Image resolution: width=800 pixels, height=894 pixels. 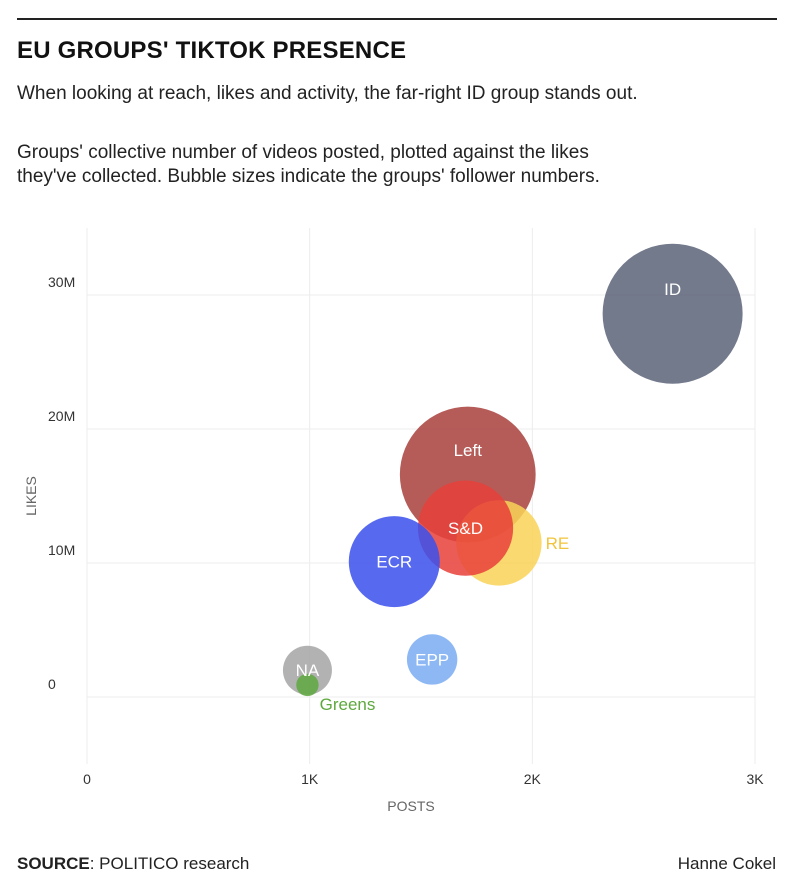 I want to click on bubble-id, so click(x=672, y=313).